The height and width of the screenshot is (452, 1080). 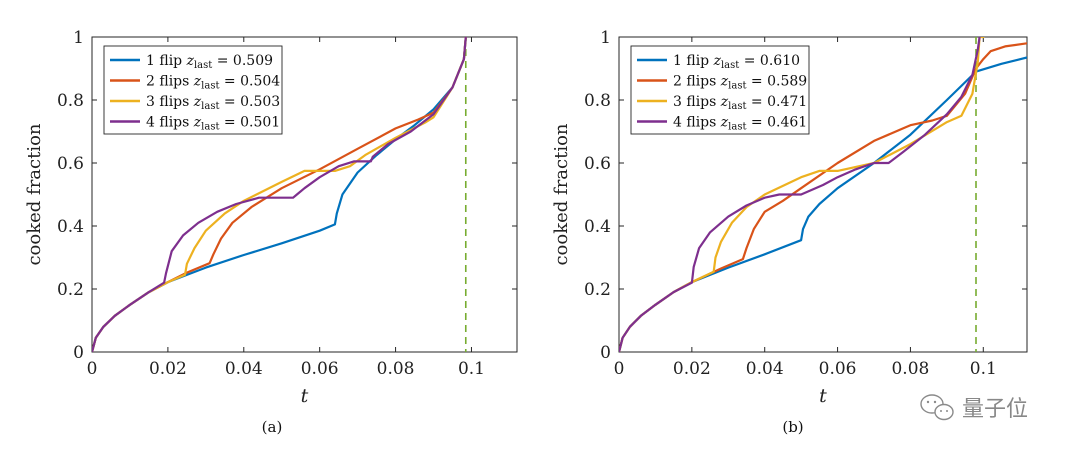 I want to click on watermark: 量子位, so click(x=974, y=408).